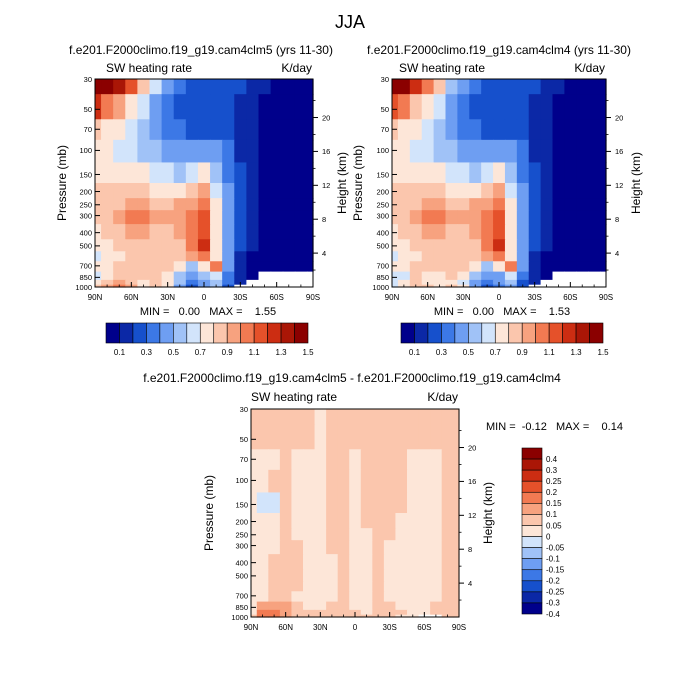  I want to click on x-tick-label: 30N, so click(167, 297).